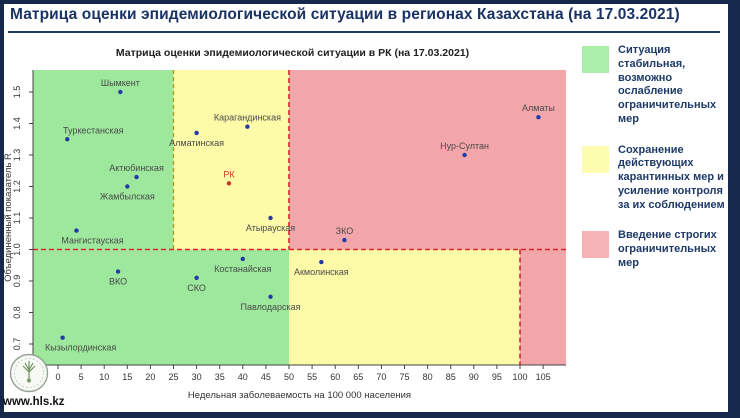 The height and width of the screenshot is (418, 740). I want to click on data-point-label: РК, so click(229, 174).